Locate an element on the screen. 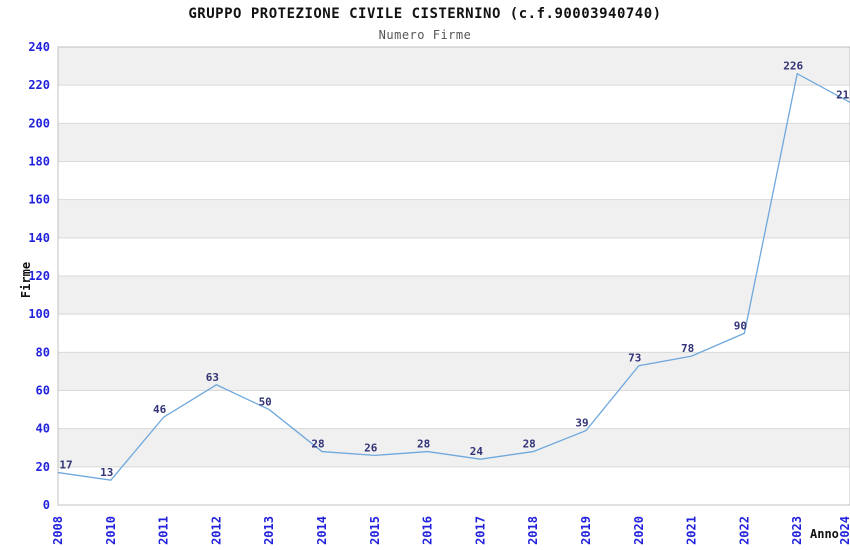 The width and height of the screenshot is (850, 550). x-tick-label: 2008 is located at coordinates (58, 530).